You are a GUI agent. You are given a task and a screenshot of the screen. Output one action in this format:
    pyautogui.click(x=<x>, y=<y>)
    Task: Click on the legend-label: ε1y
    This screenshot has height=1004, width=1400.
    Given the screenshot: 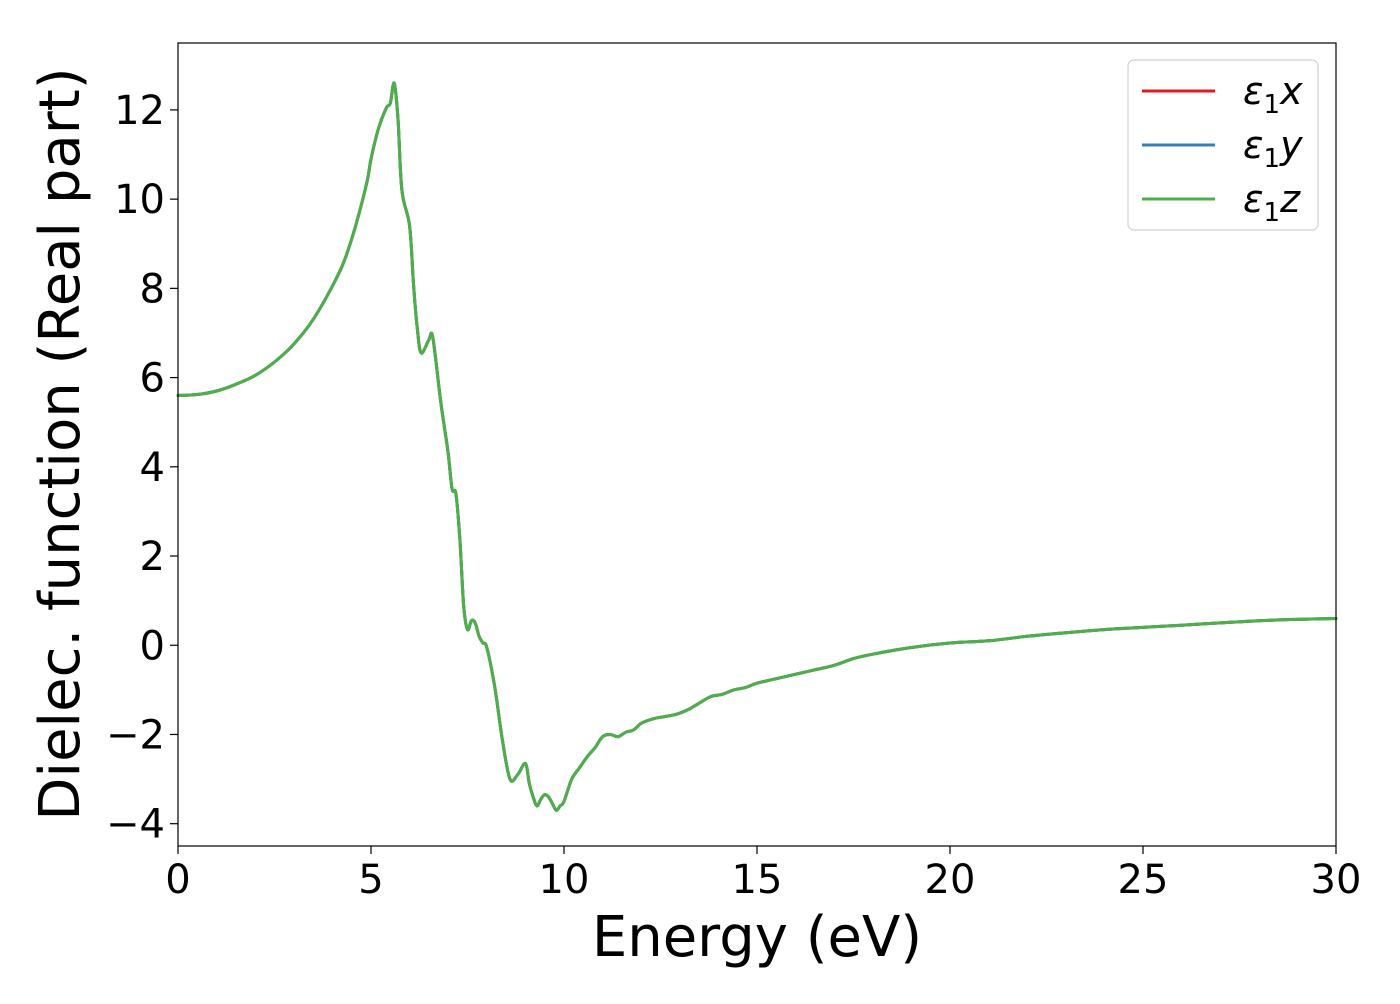 What is the action you would take?
    pyautogui.click(x=1273, y=148)
    